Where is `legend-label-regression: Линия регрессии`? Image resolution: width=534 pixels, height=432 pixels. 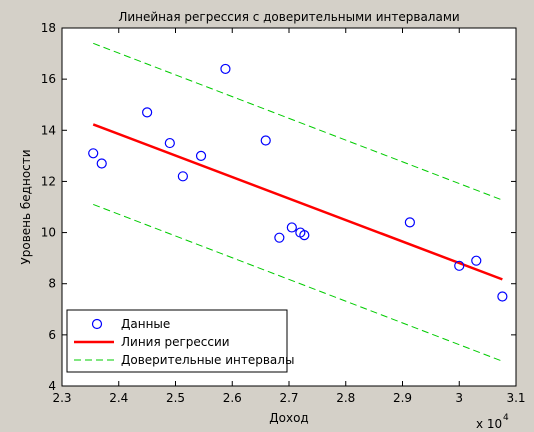 legend-label-regression: Линия регрессии is located at coordinates (175, 342).